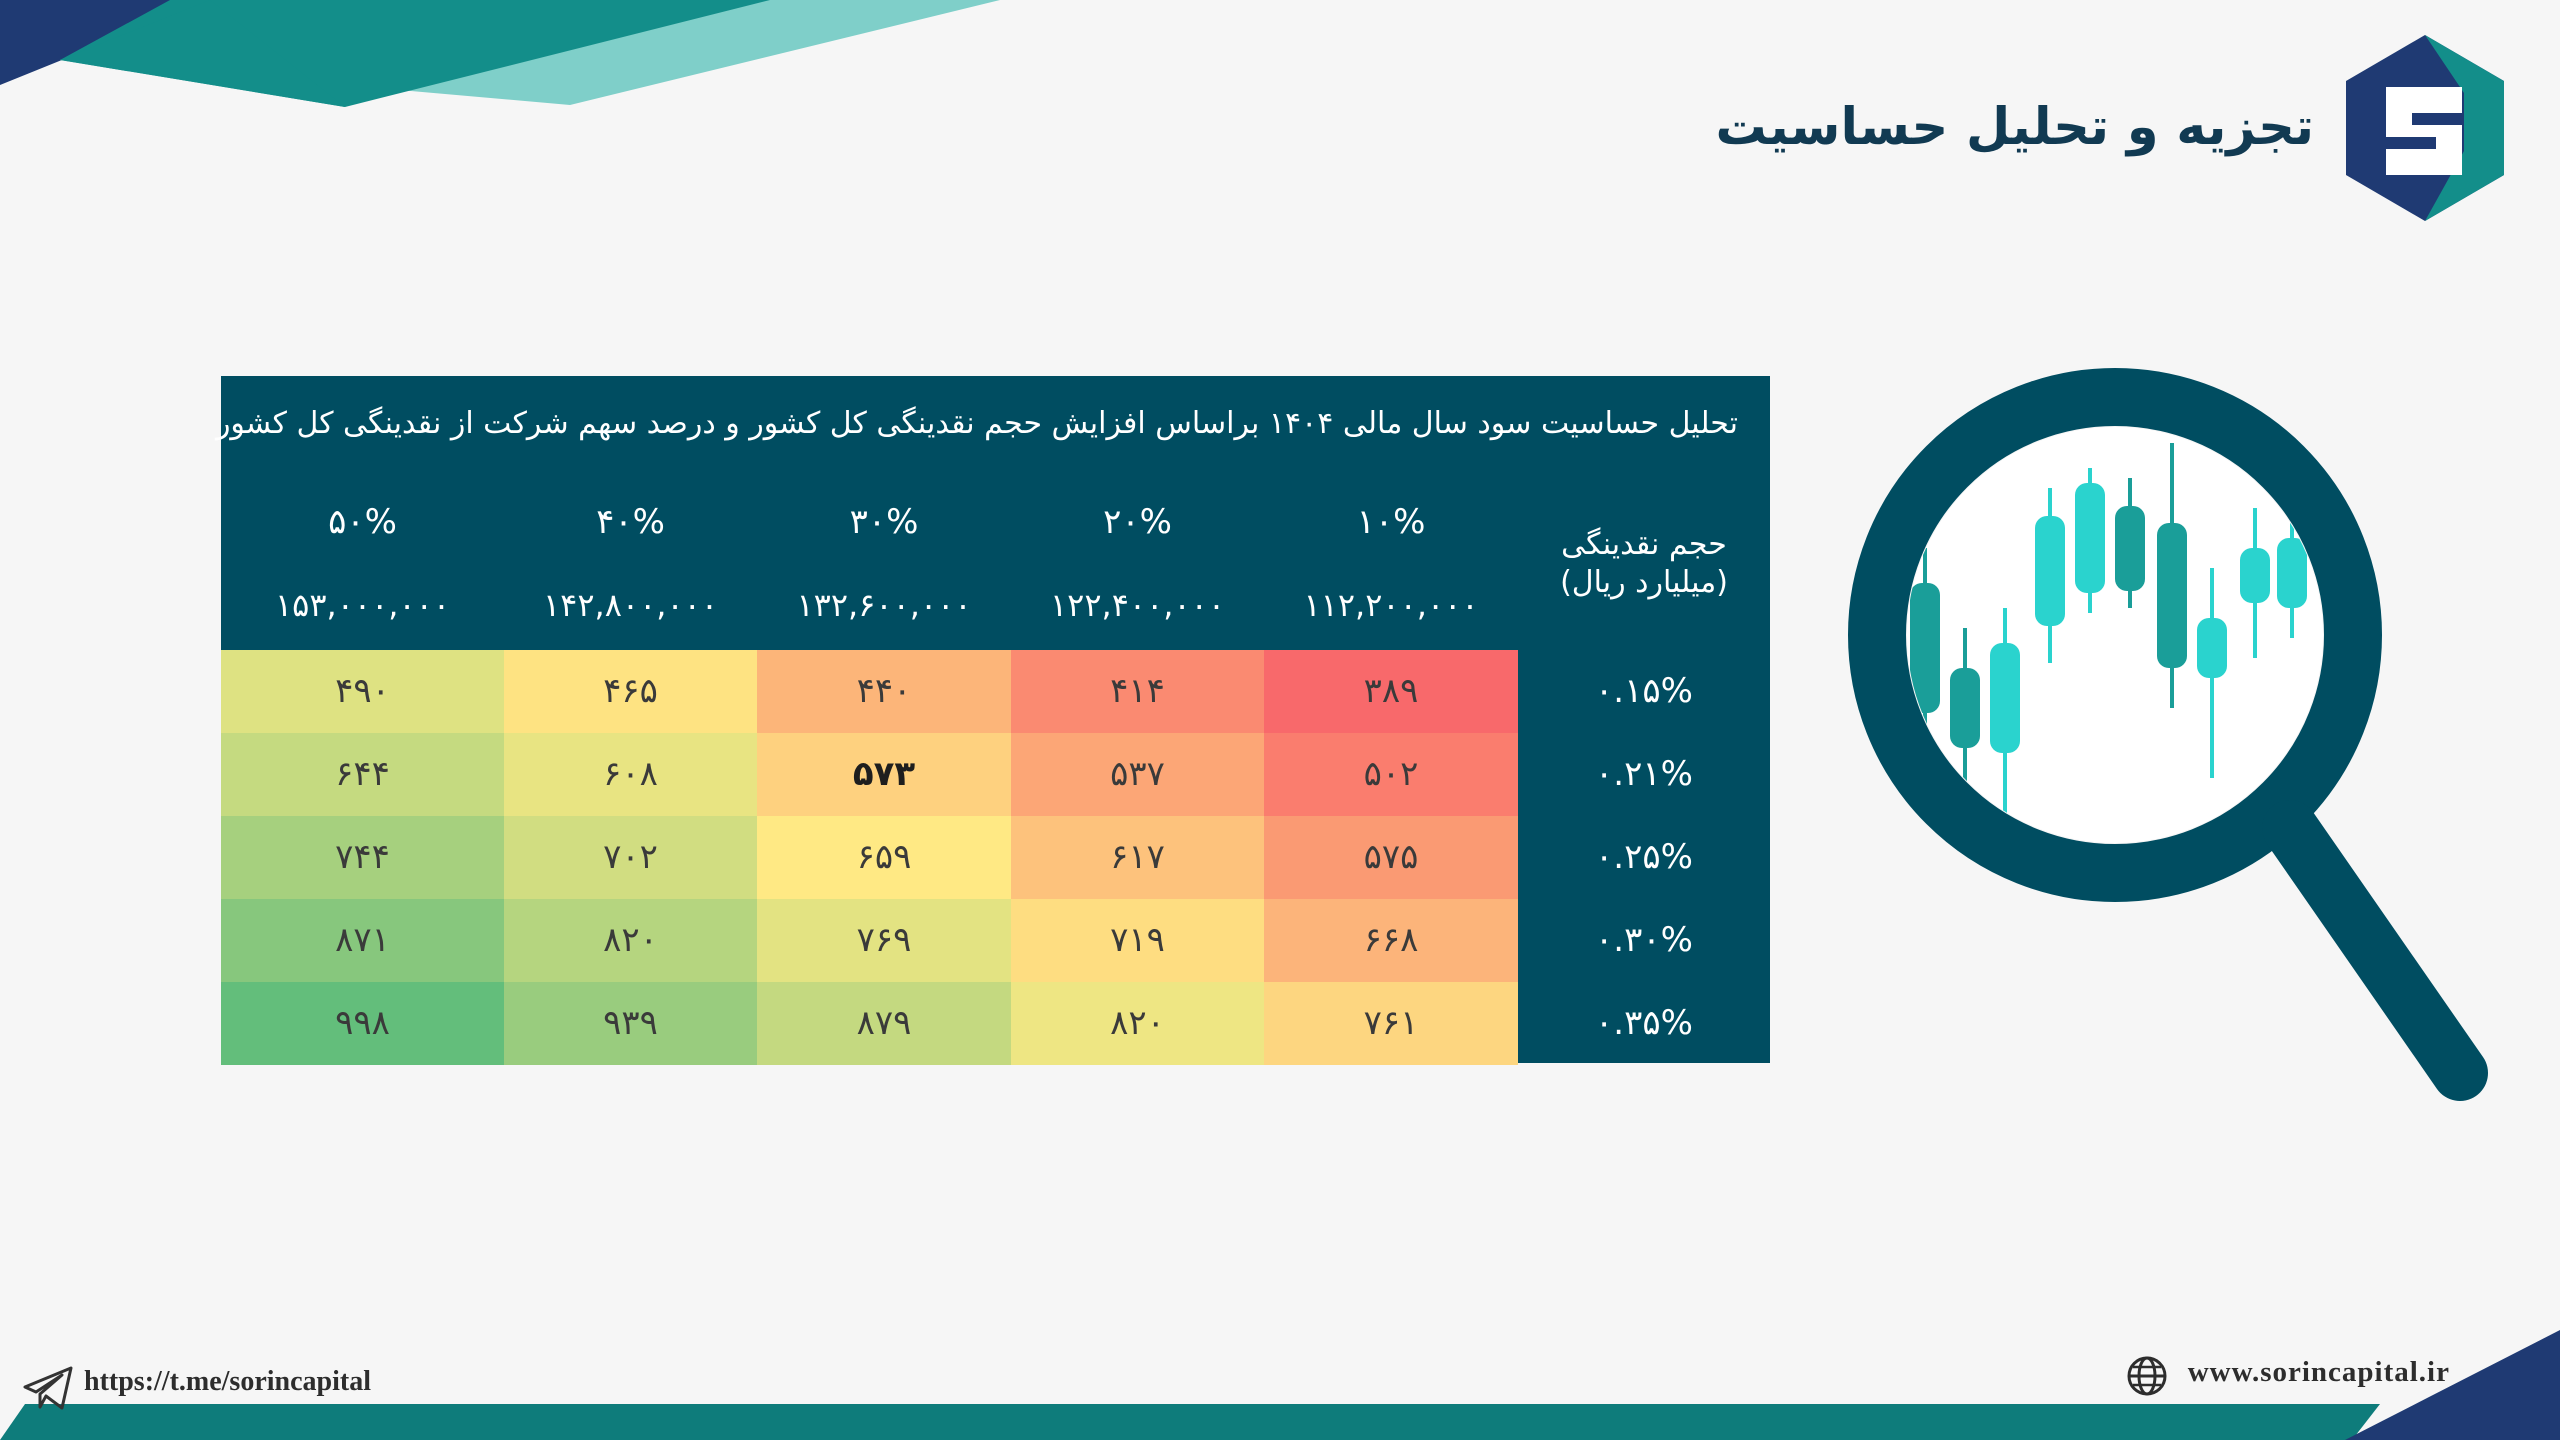  What do you see at coordinates (1137, 774) in the screenshot?
I see `heatmap-cell: ۵۳۷` at bounding box center [1137, 774].